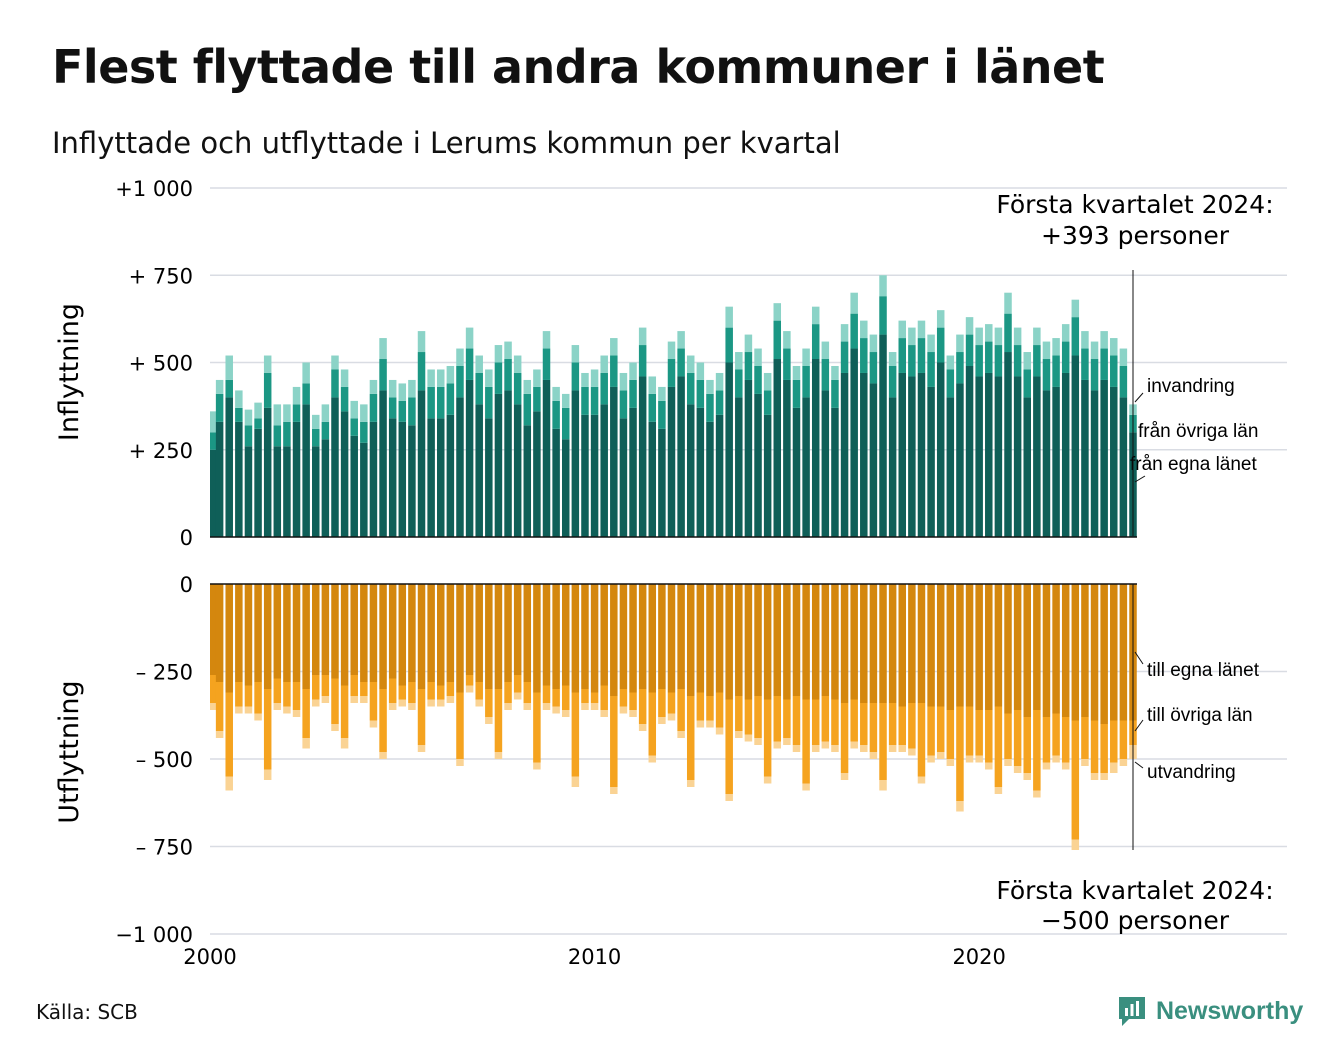 The image size is (1340, 1060). What do you see at coordinates (1134, 890) in the screenshot?
I see `annotation-bottom-line1: Första kvartalet 2024:` at bounding box center [1134, 890].